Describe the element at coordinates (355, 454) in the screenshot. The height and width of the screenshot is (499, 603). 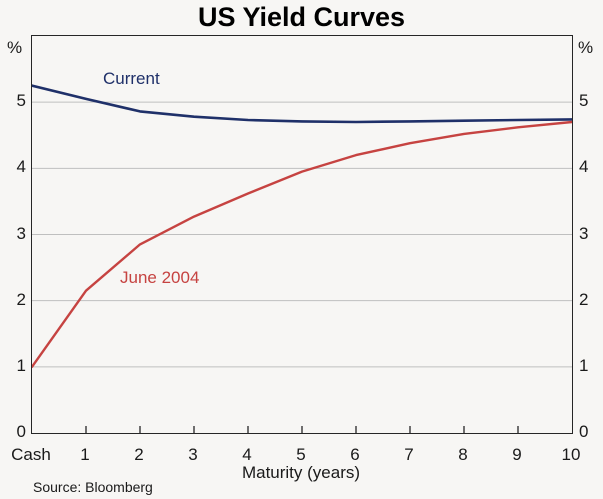
I see `x-axis-label-6: 6` at that location.